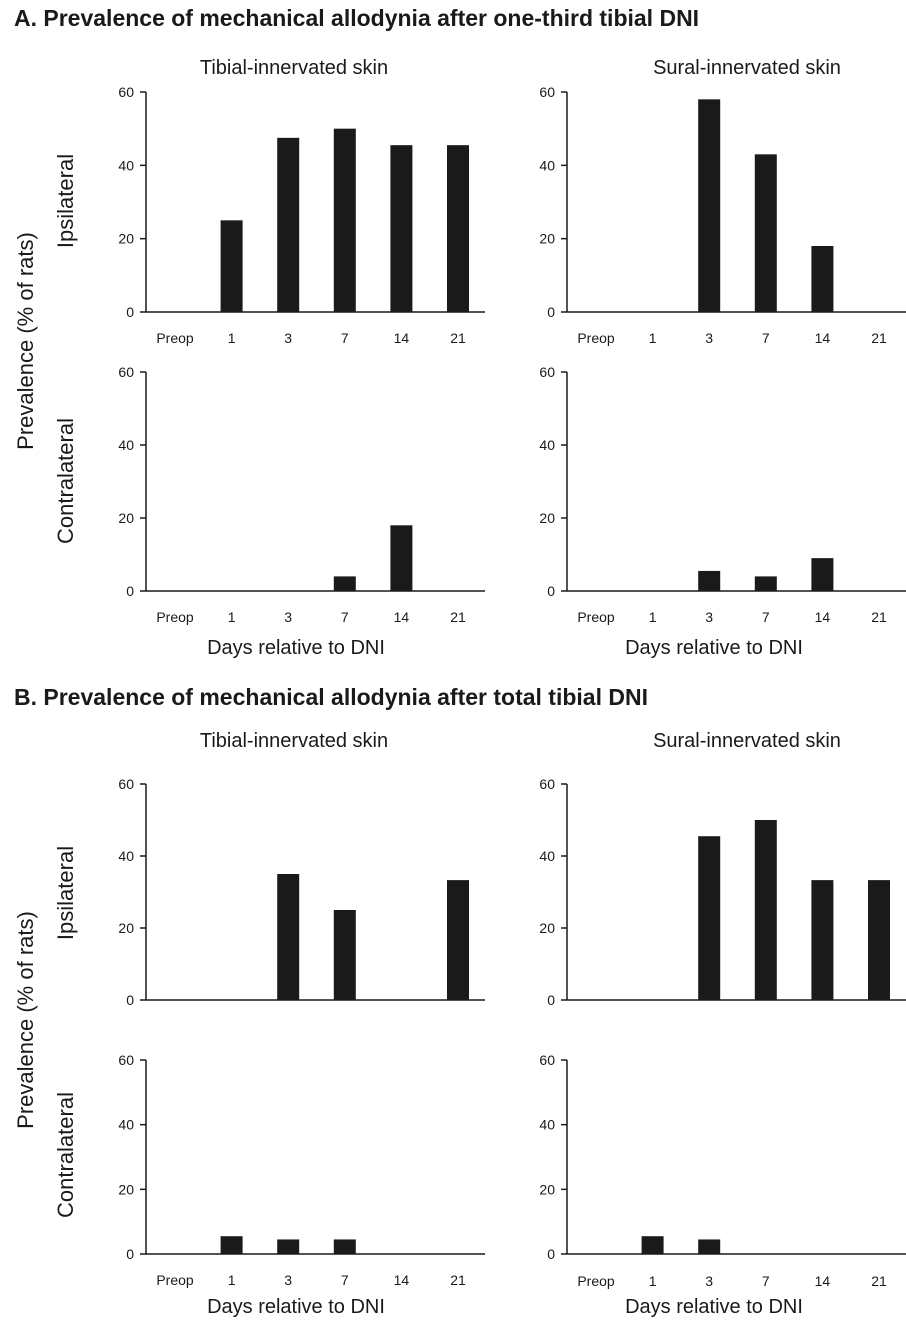  What do you see at coordinates (722, 1170) in the screenshot?
I see `panel-b-sural-contralateral: 0 20 40 60 Preop 1 3 7 14 21` at bounding box center [722, 1170].